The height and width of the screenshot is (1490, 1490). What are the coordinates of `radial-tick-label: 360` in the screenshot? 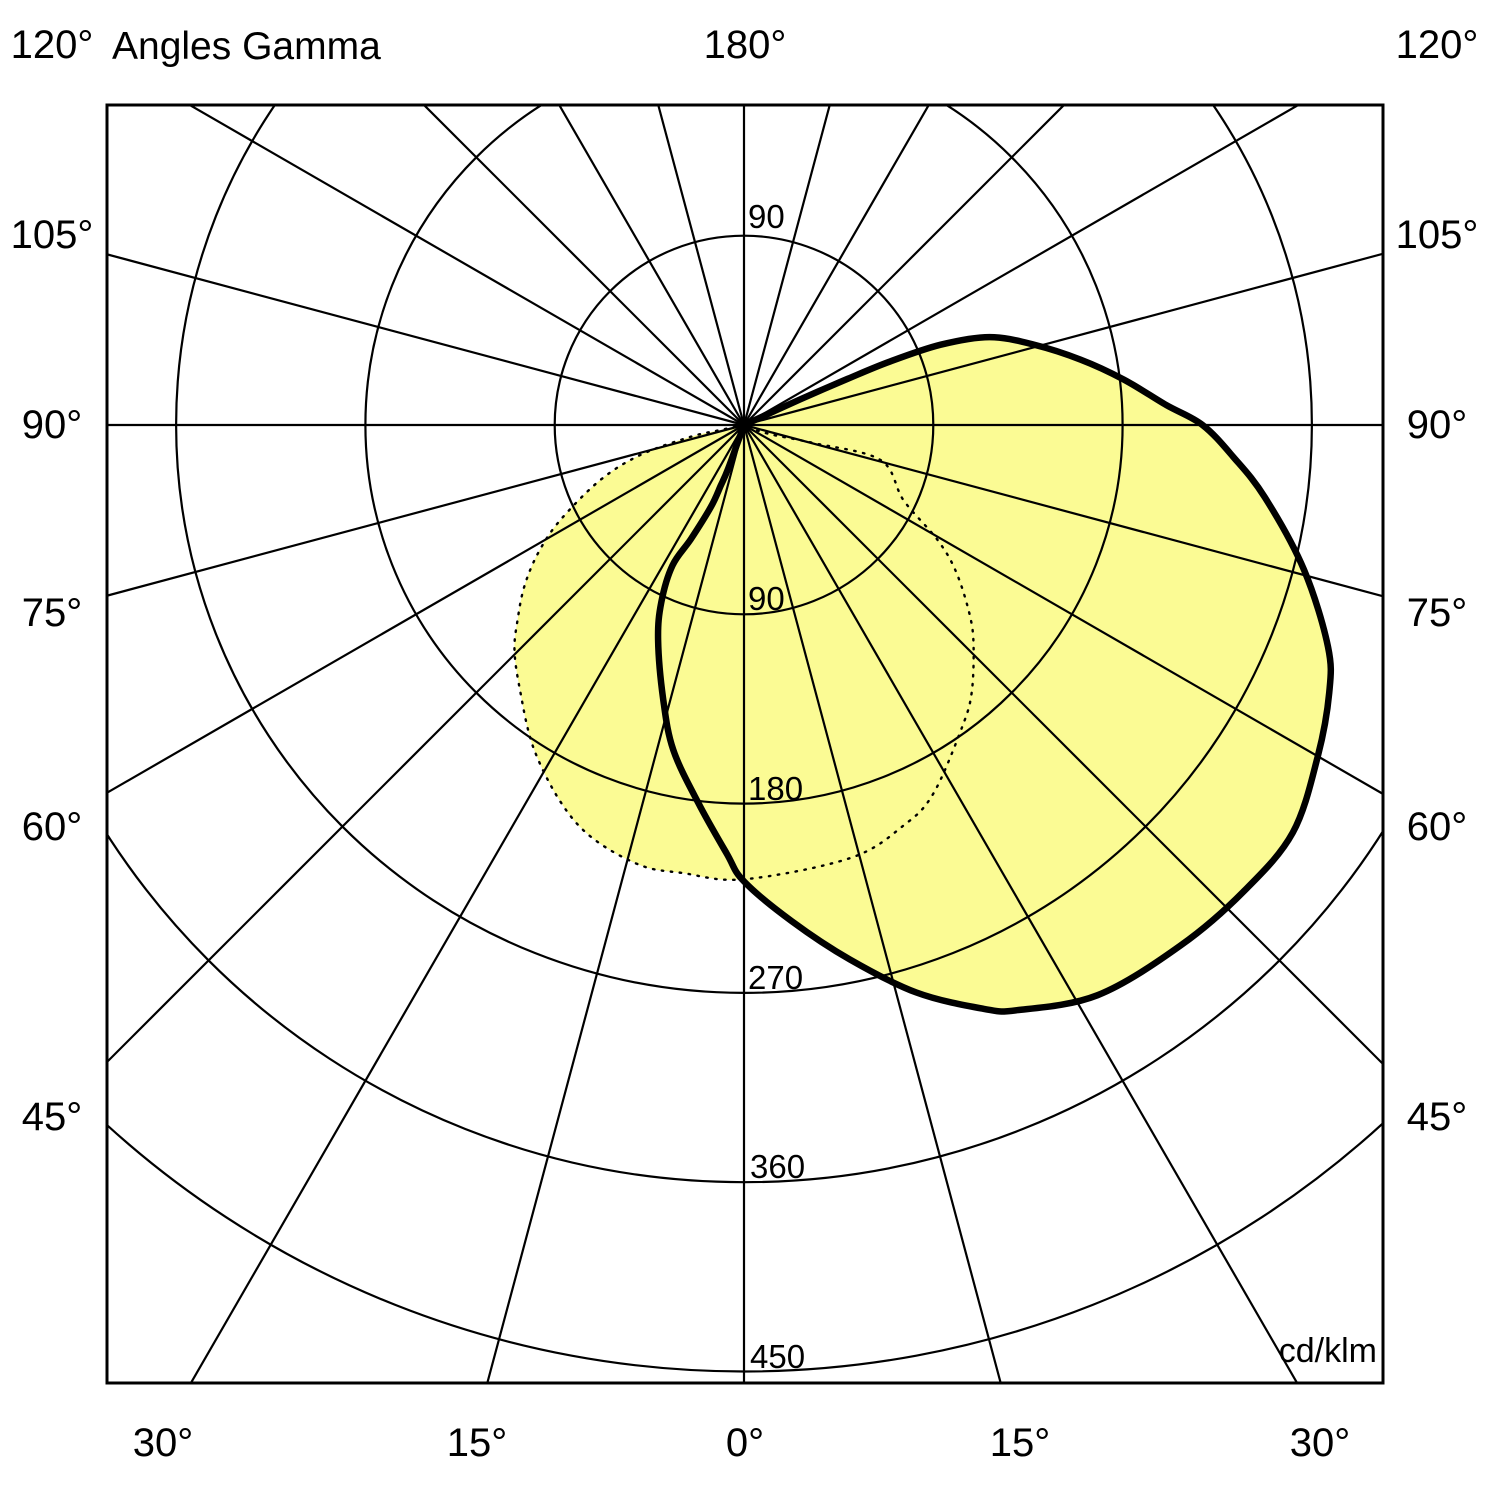 It's located at (777, 1166).